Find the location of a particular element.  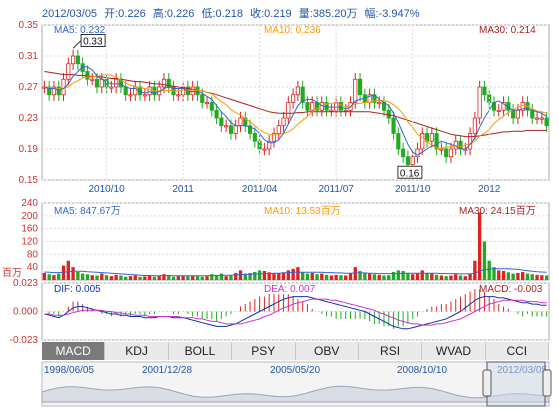

volume-y-tick-label: 240 is located at coordinates (29, 203).